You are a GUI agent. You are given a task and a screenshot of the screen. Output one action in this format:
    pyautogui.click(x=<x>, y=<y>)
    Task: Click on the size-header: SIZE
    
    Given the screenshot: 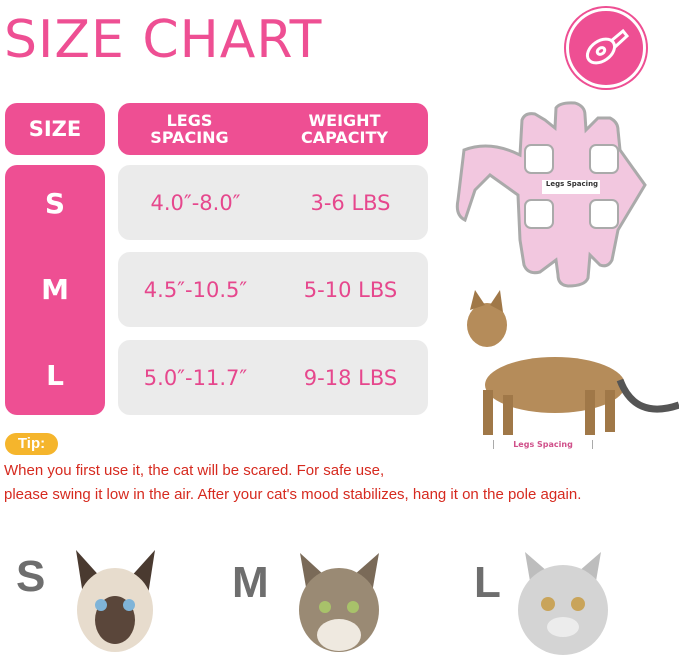 What is the action you would take?
    pyautogui.click(x=55, y=129)
    